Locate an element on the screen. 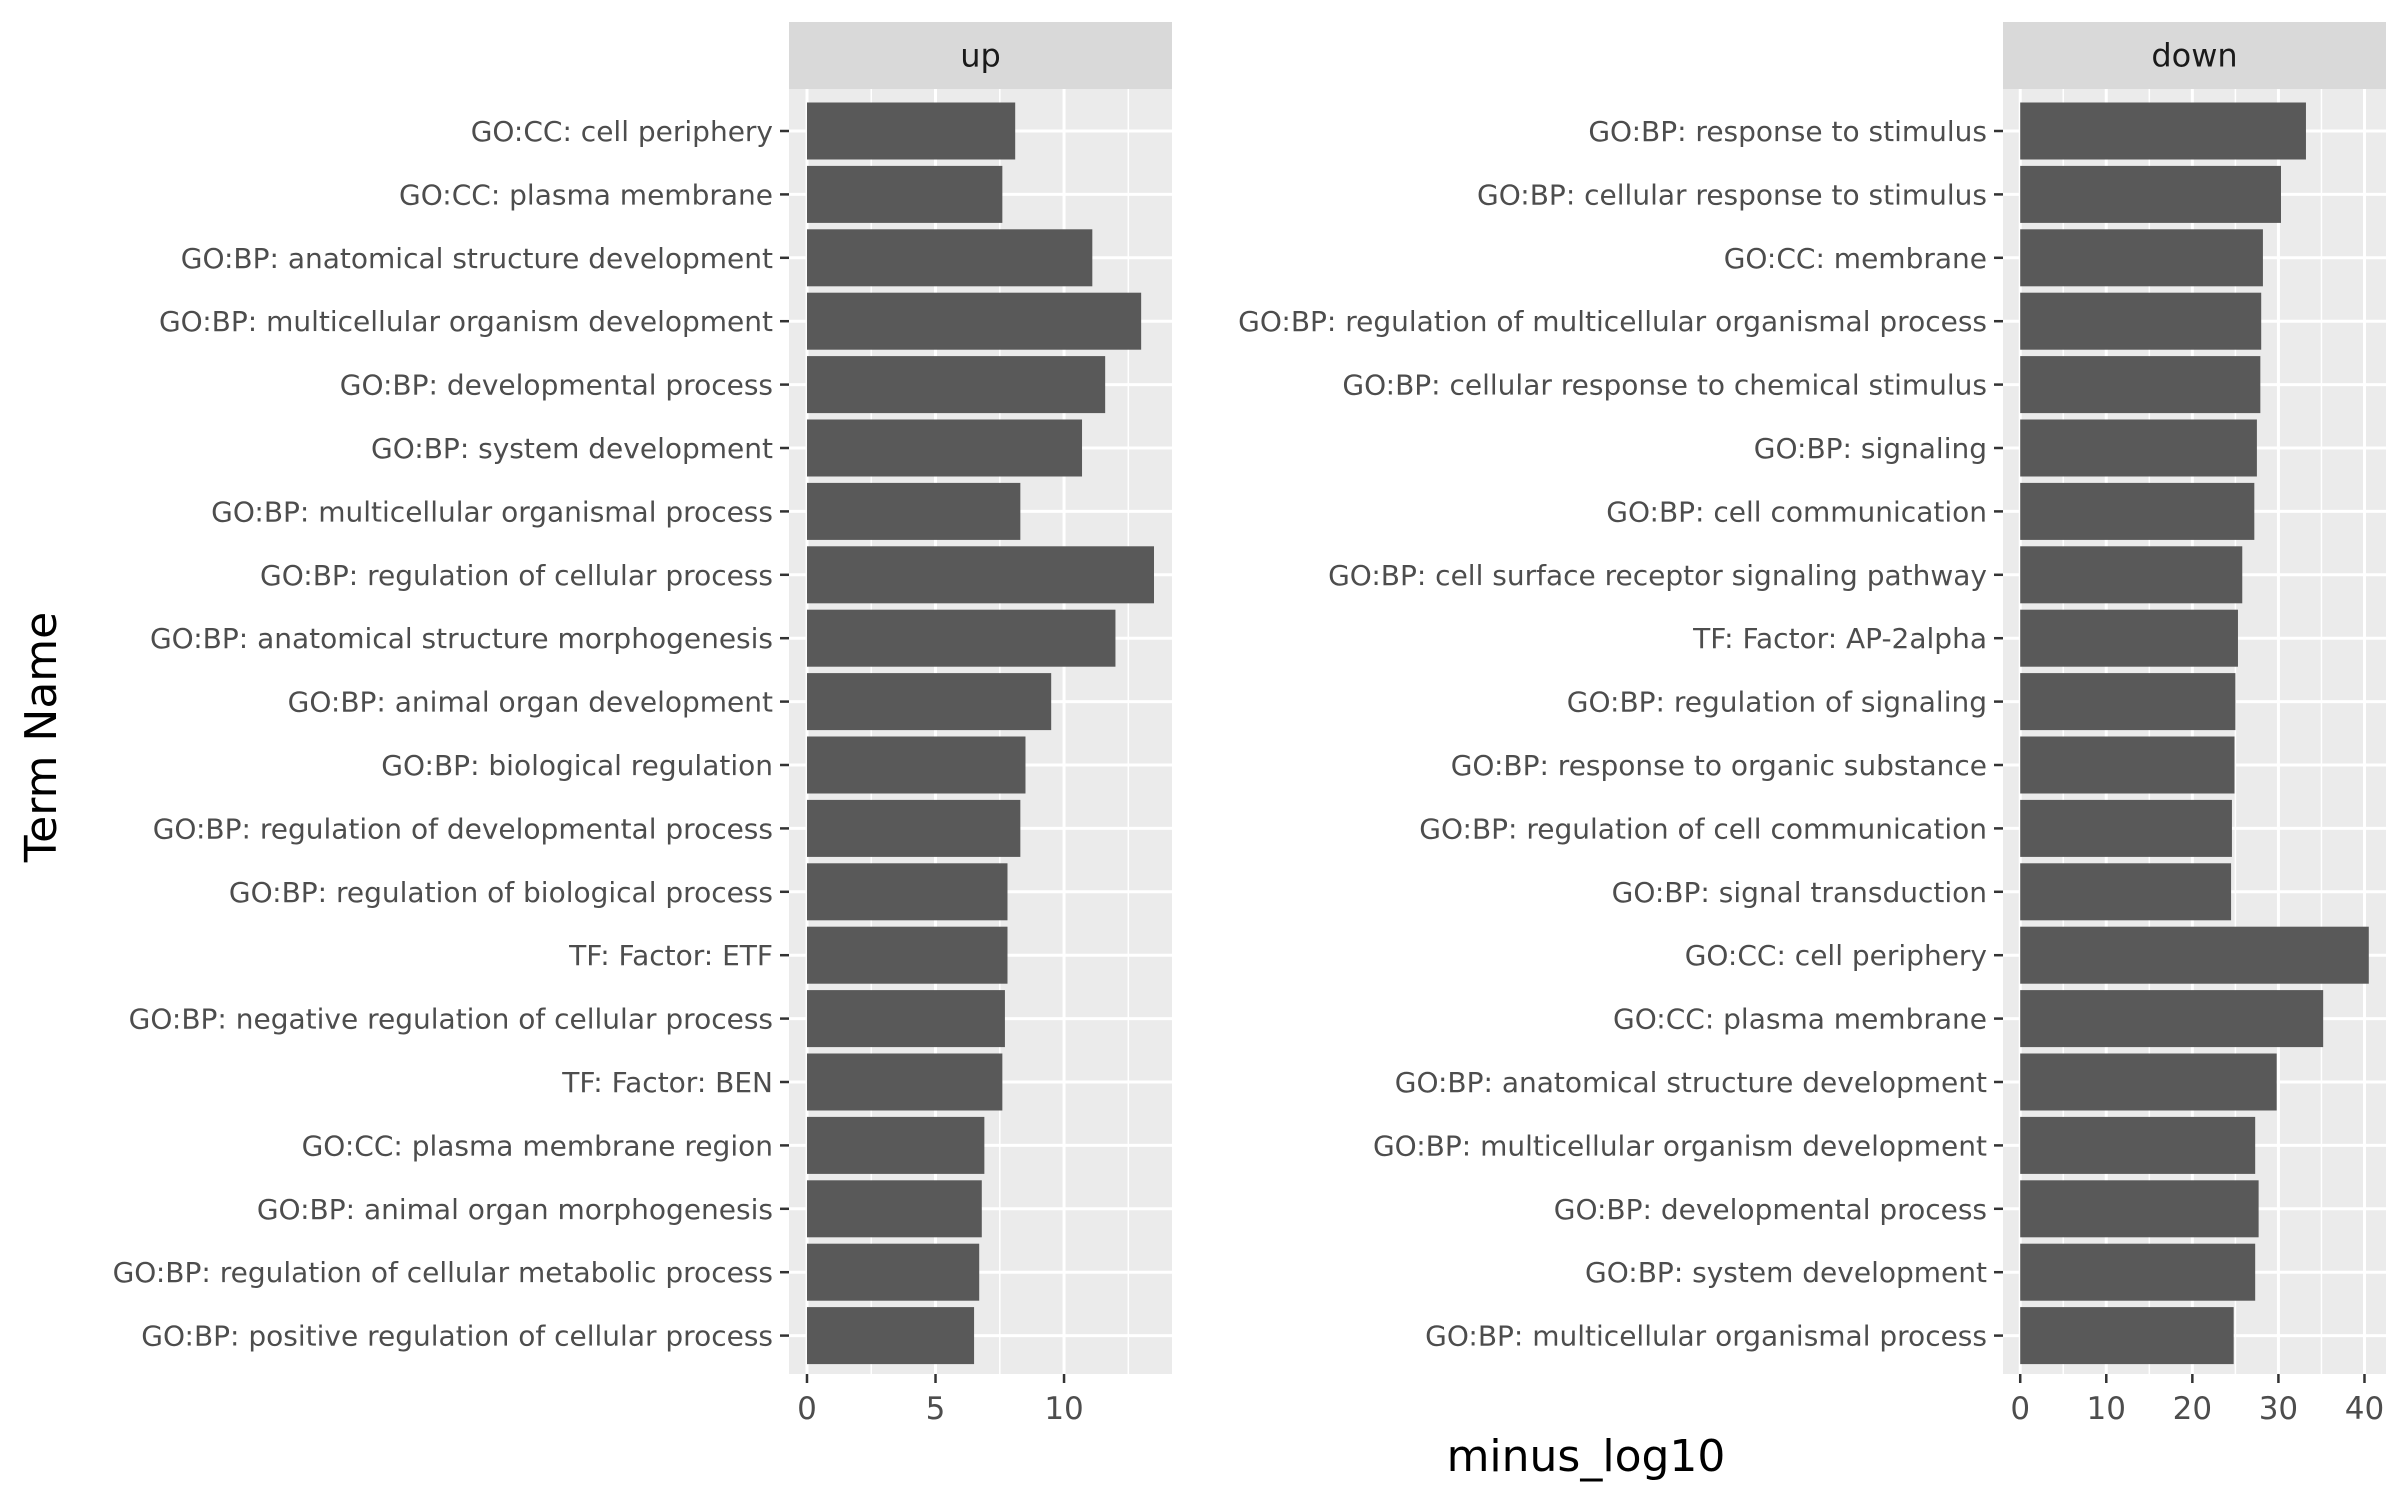  y-tick-label: TF: Factor: BEN is located at coordinates (667, 1082).